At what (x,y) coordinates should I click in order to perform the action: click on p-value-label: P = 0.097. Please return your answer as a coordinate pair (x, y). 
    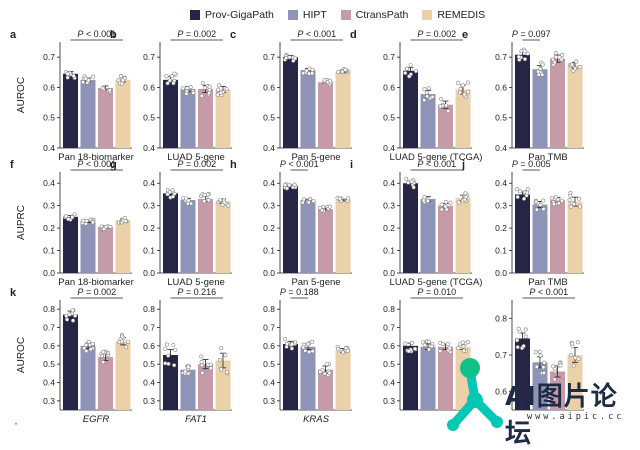
    Looking at the image, I should click on (531, 34).